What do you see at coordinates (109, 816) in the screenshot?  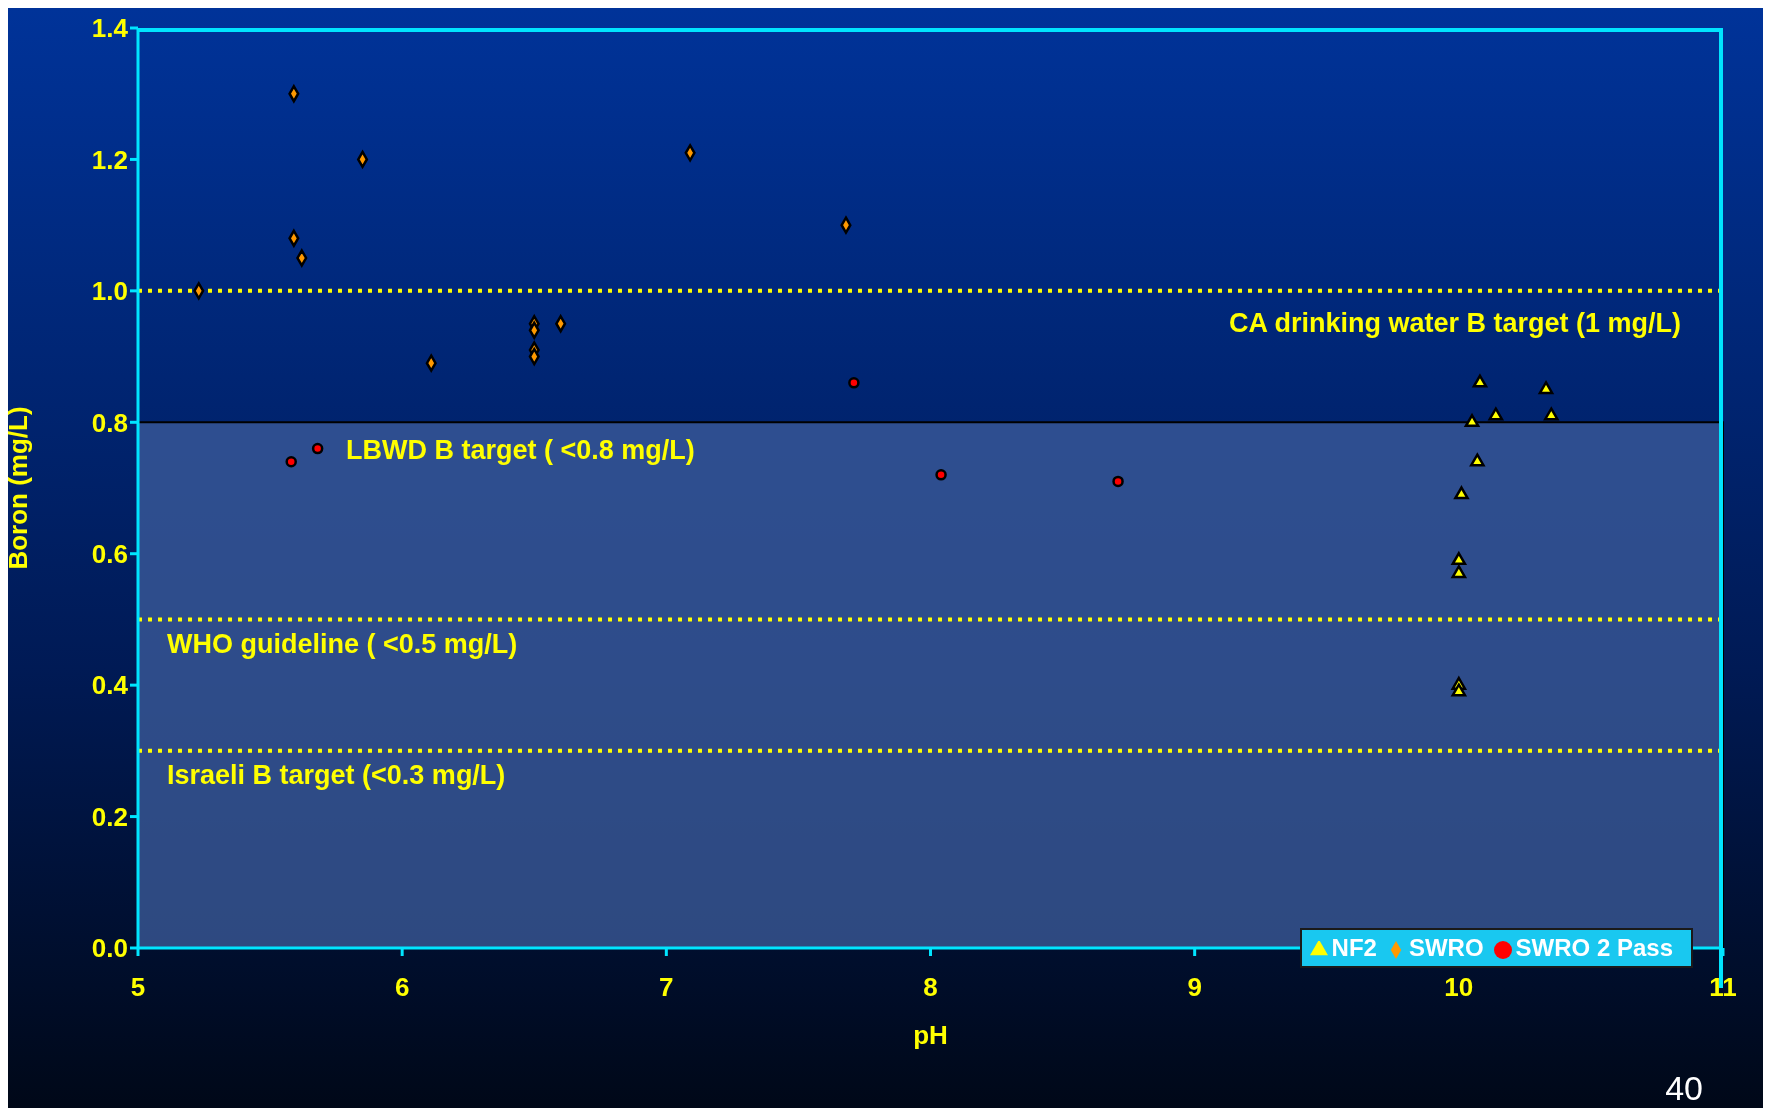 I see `y-tick-label: 0.2` at bounding box center [109, 816].